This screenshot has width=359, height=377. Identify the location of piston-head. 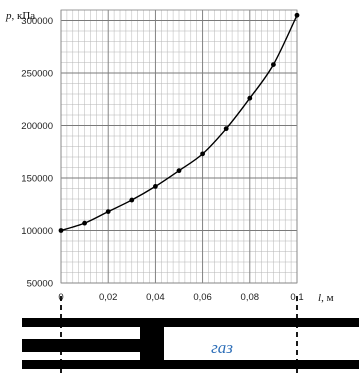
(152, 343).